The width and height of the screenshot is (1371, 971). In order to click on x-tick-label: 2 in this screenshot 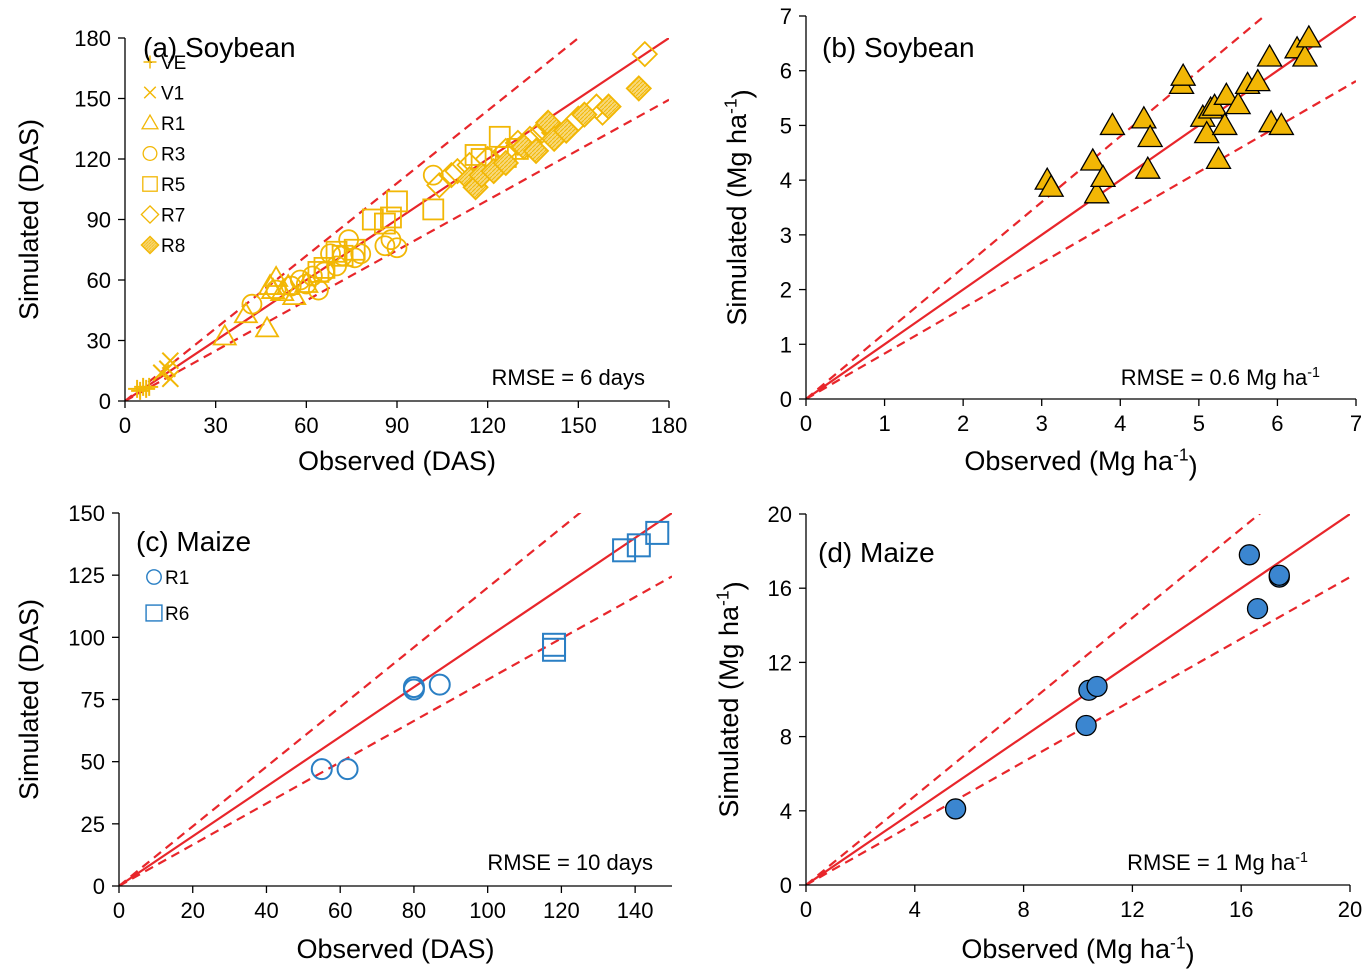, I will do `click(963, 423)`.